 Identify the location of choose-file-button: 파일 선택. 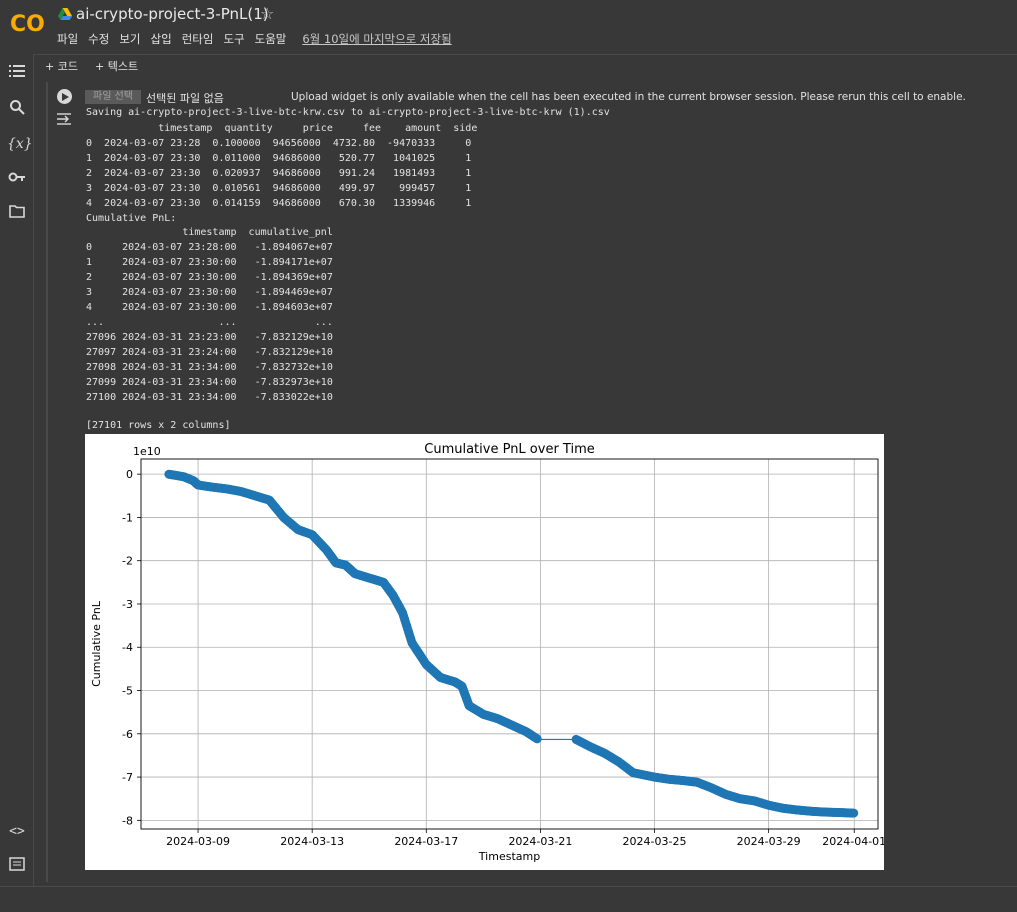
(113, 97).